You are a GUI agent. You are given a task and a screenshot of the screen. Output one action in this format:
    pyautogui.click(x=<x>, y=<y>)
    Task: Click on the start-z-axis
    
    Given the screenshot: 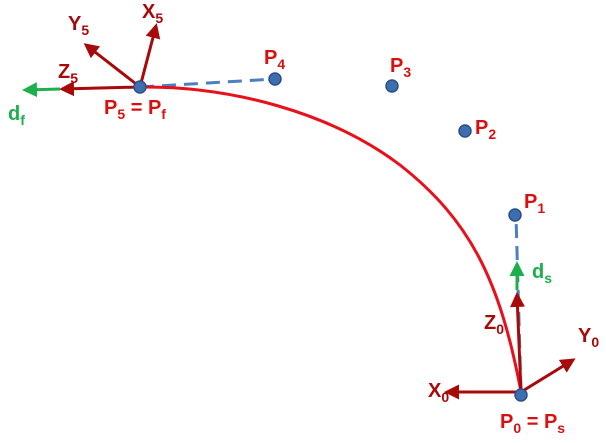 What is the action you would take?
    pyautogui.click(x=517, y=342)
    